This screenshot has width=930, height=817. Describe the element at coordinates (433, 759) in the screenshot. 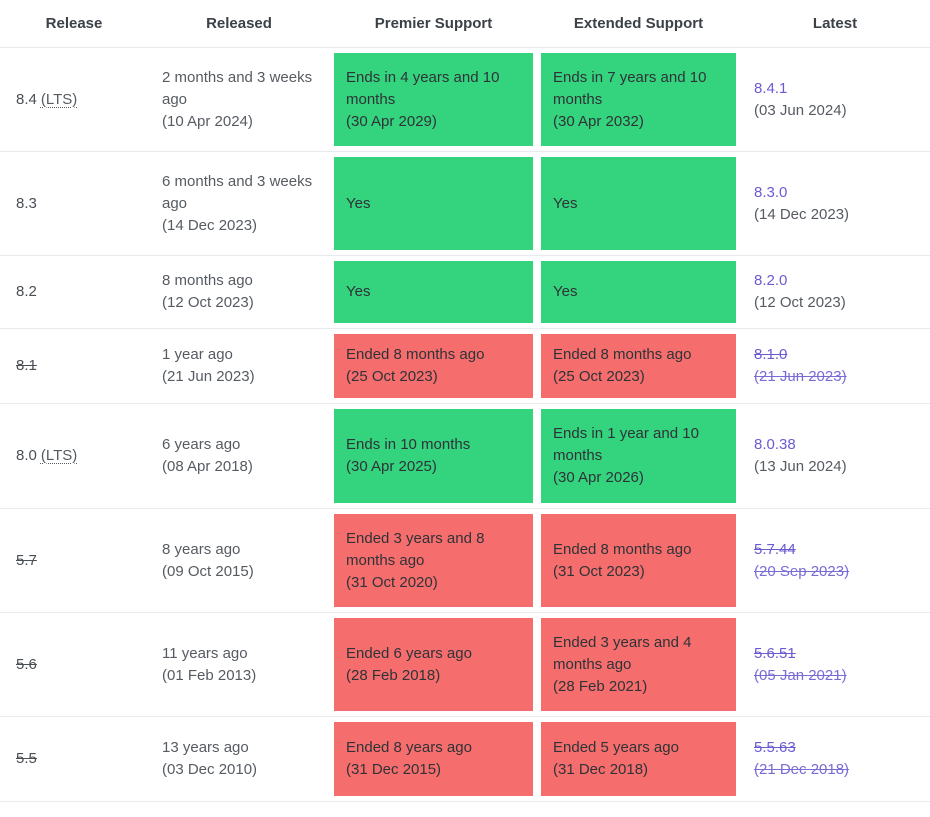

I see `support-status-badge: Ended 8 years ago (31 Dec 2015)` at that location.